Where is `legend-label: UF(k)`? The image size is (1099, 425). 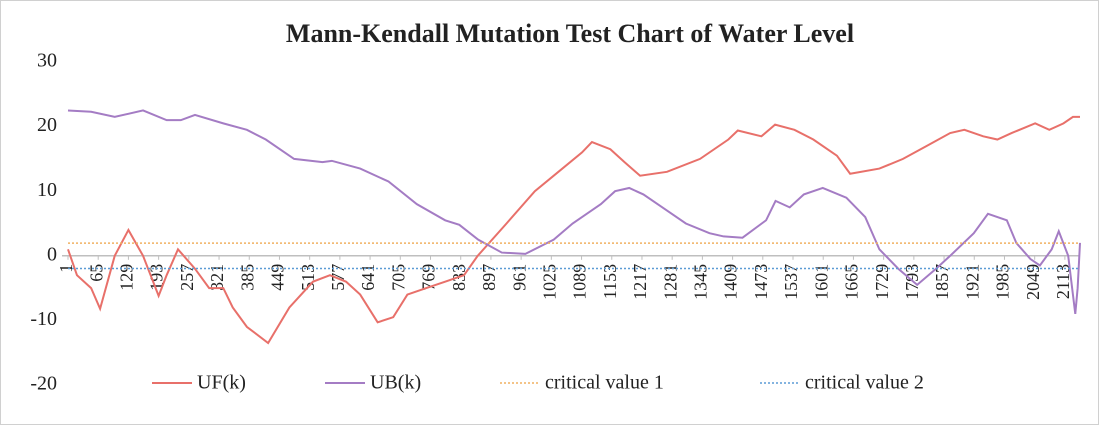 legend-label: UF(k) is located at coordinates (221, 383).